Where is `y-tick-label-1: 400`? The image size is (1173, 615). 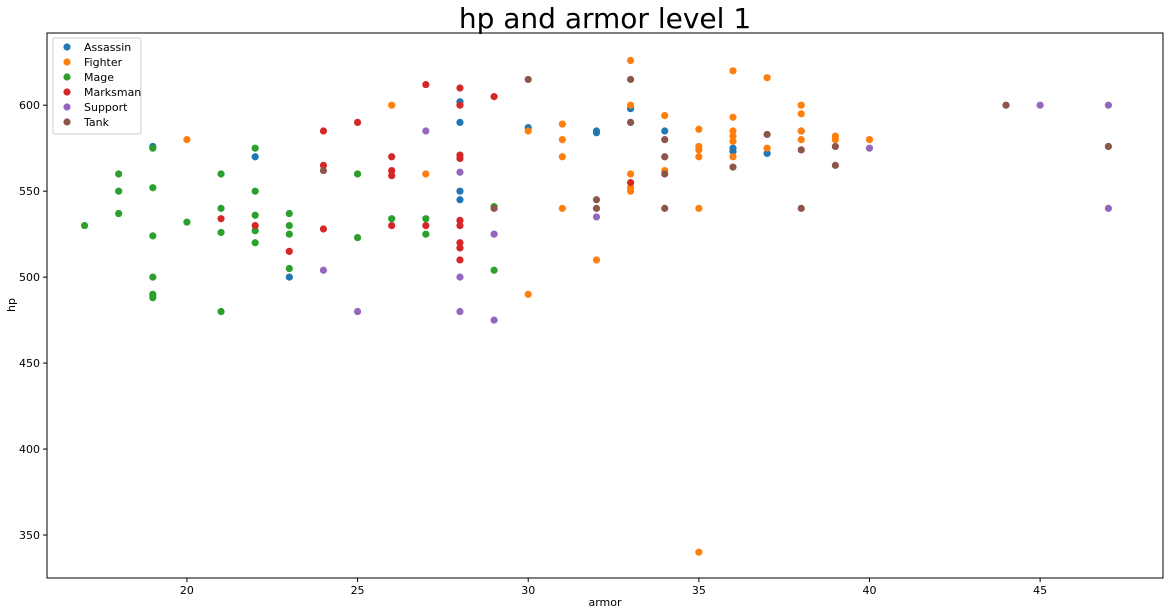 y-tick-label-1: 400 is located at coordinates (29, 449).